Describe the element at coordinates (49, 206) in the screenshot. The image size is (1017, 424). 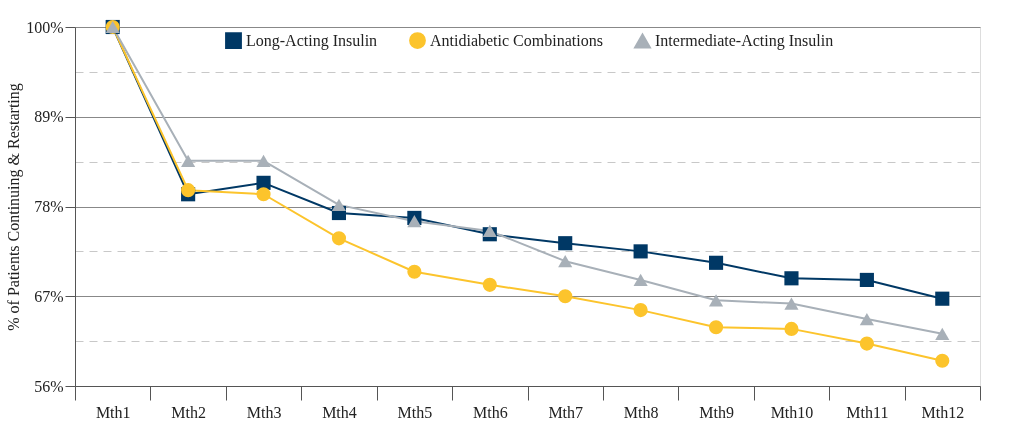
I see `y-tick-label: 78%` at that location.